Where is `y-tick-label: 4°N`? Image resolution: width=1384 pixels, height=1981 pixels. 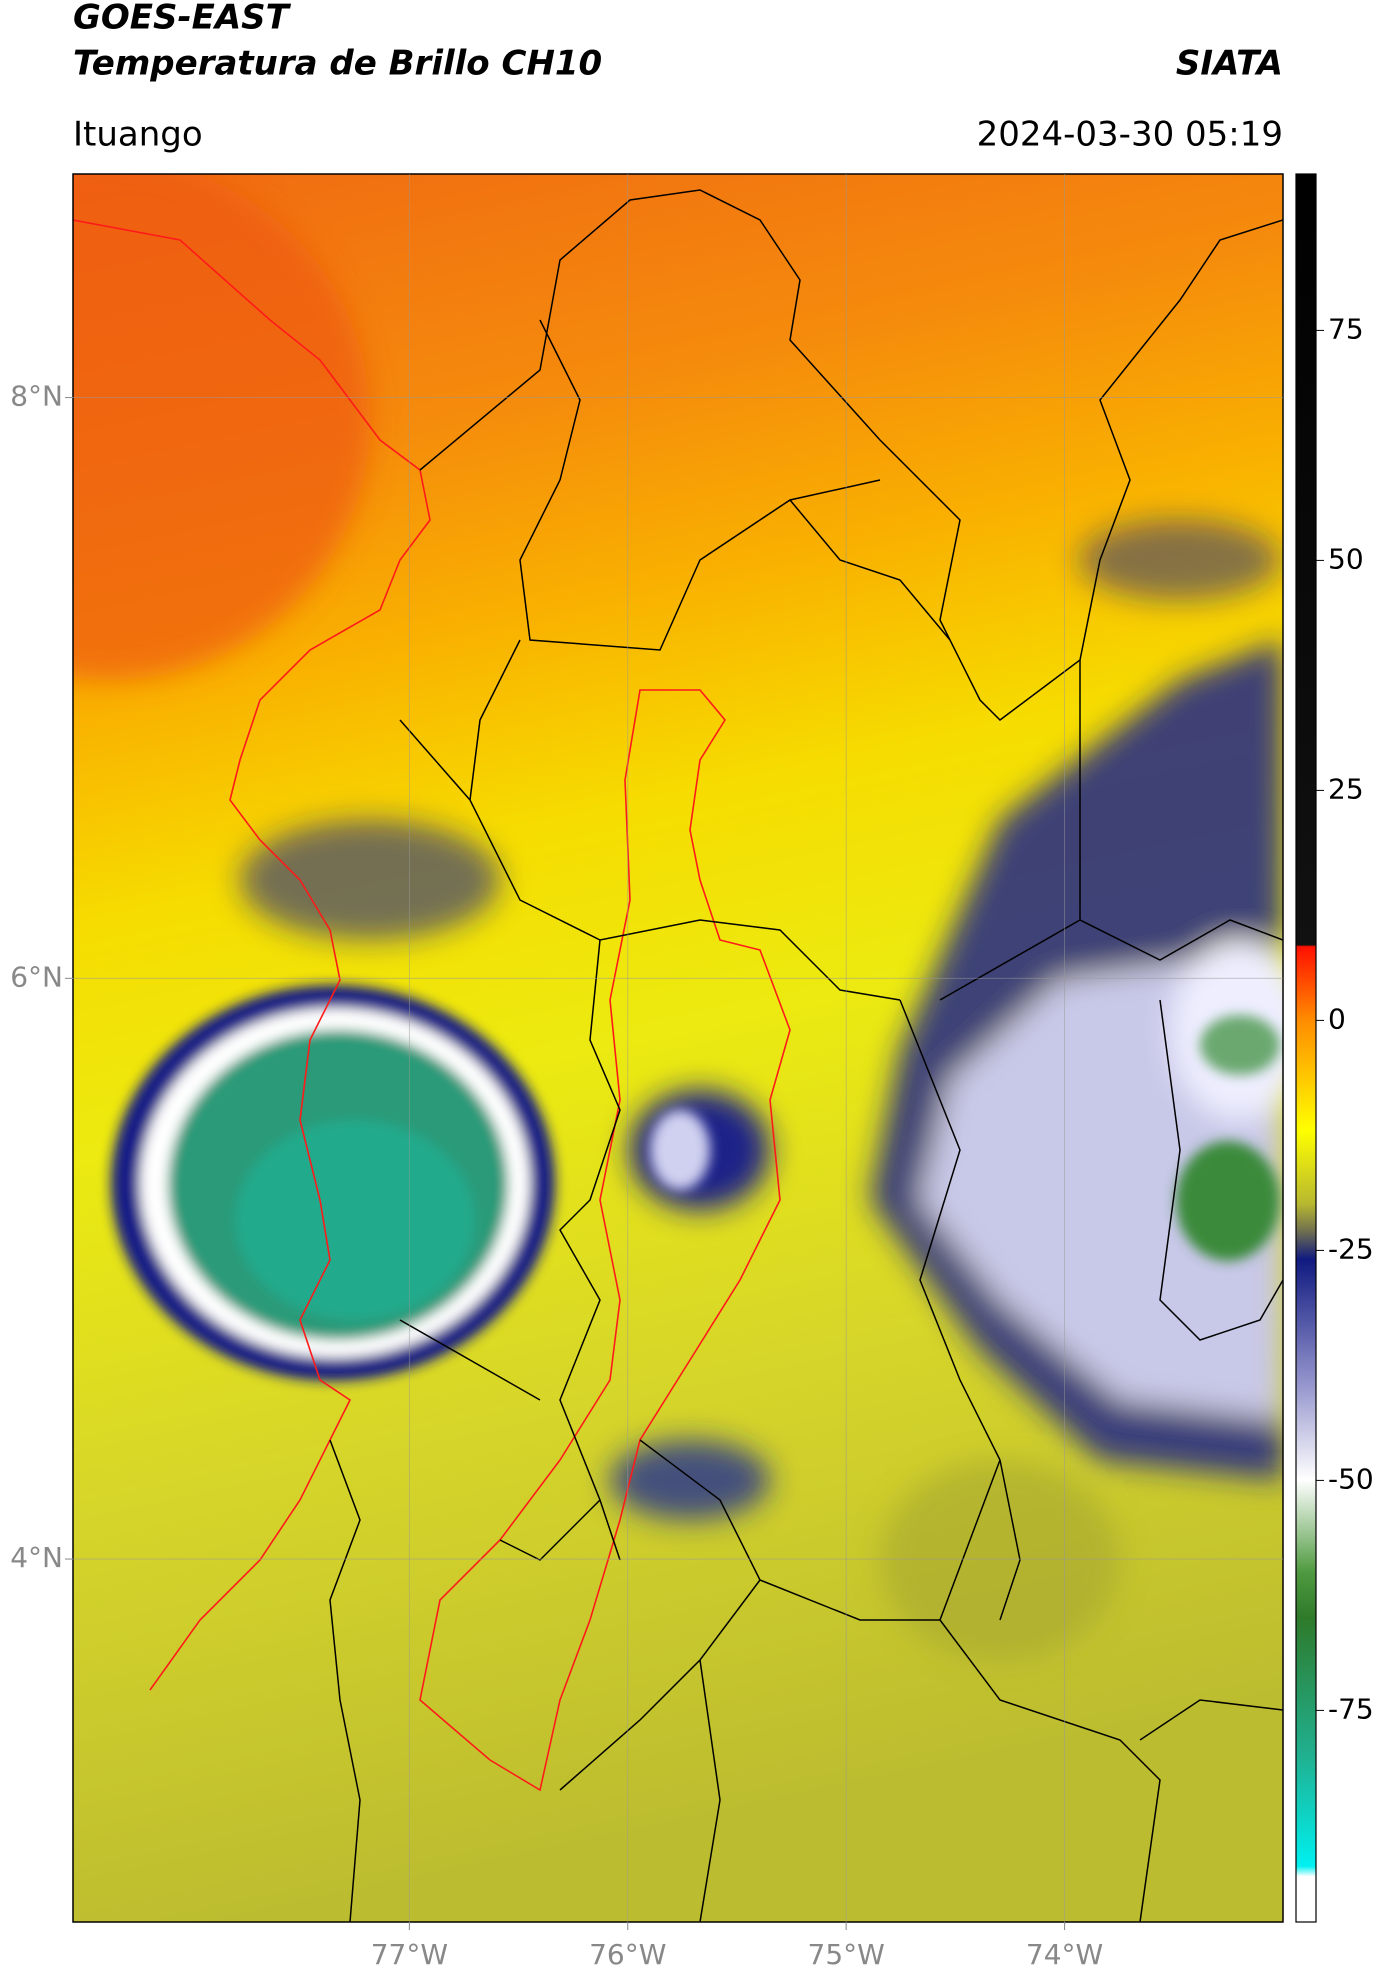 y-tick-label: 4°N is located at coordinates (36, 1557).